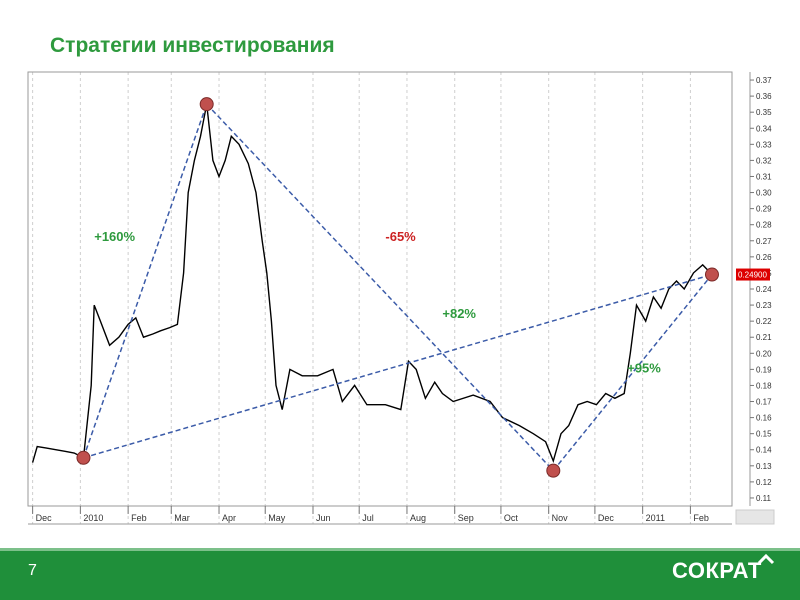  Describe the element at coordinates (114, 236) in the screenshot. I see `trend-label: +160%` at that location.